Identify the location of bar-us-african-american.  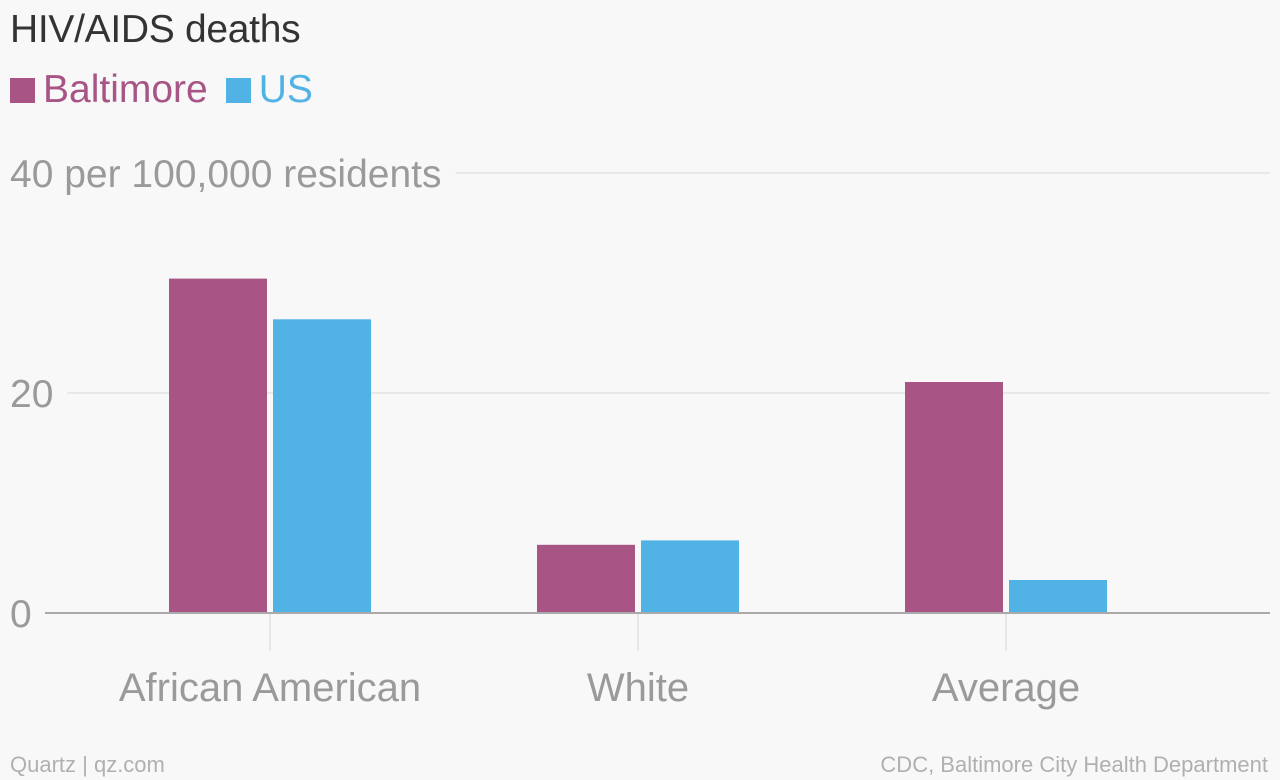
(322, 466).